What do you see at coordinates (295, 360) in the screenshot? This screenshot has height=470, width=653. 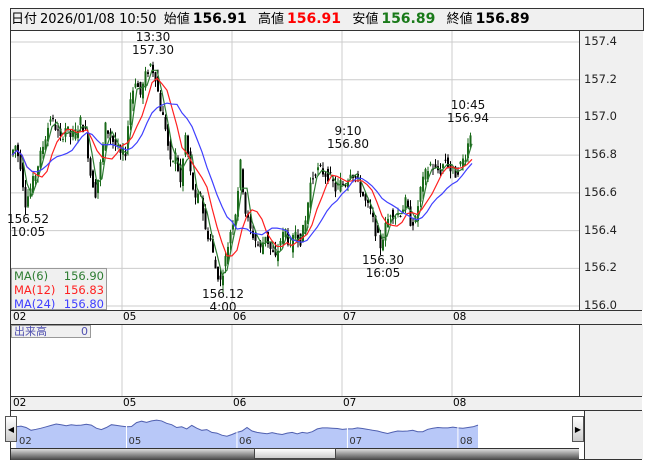 I see `volume-chart` at bounding box center [295, 360].